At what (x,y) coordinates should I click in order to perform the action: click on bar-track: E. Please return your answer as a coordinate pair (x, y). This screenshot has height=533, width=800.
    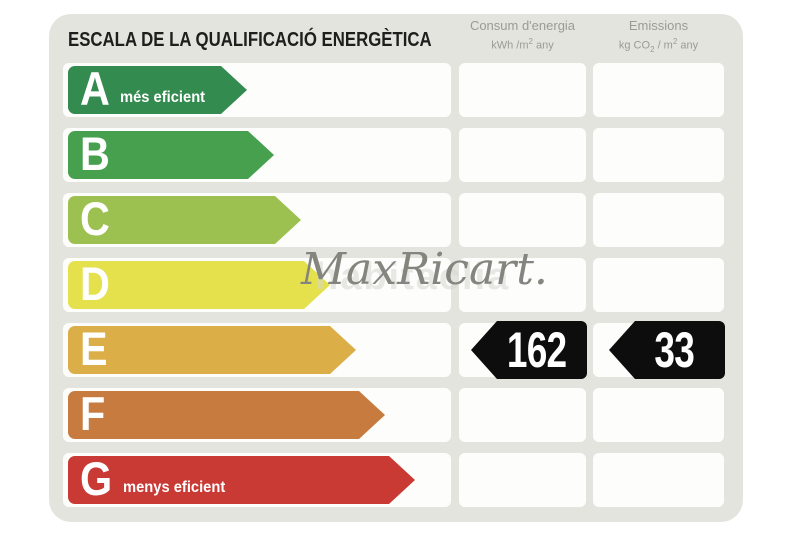
    Looking at the image, I should click on (257, 350).